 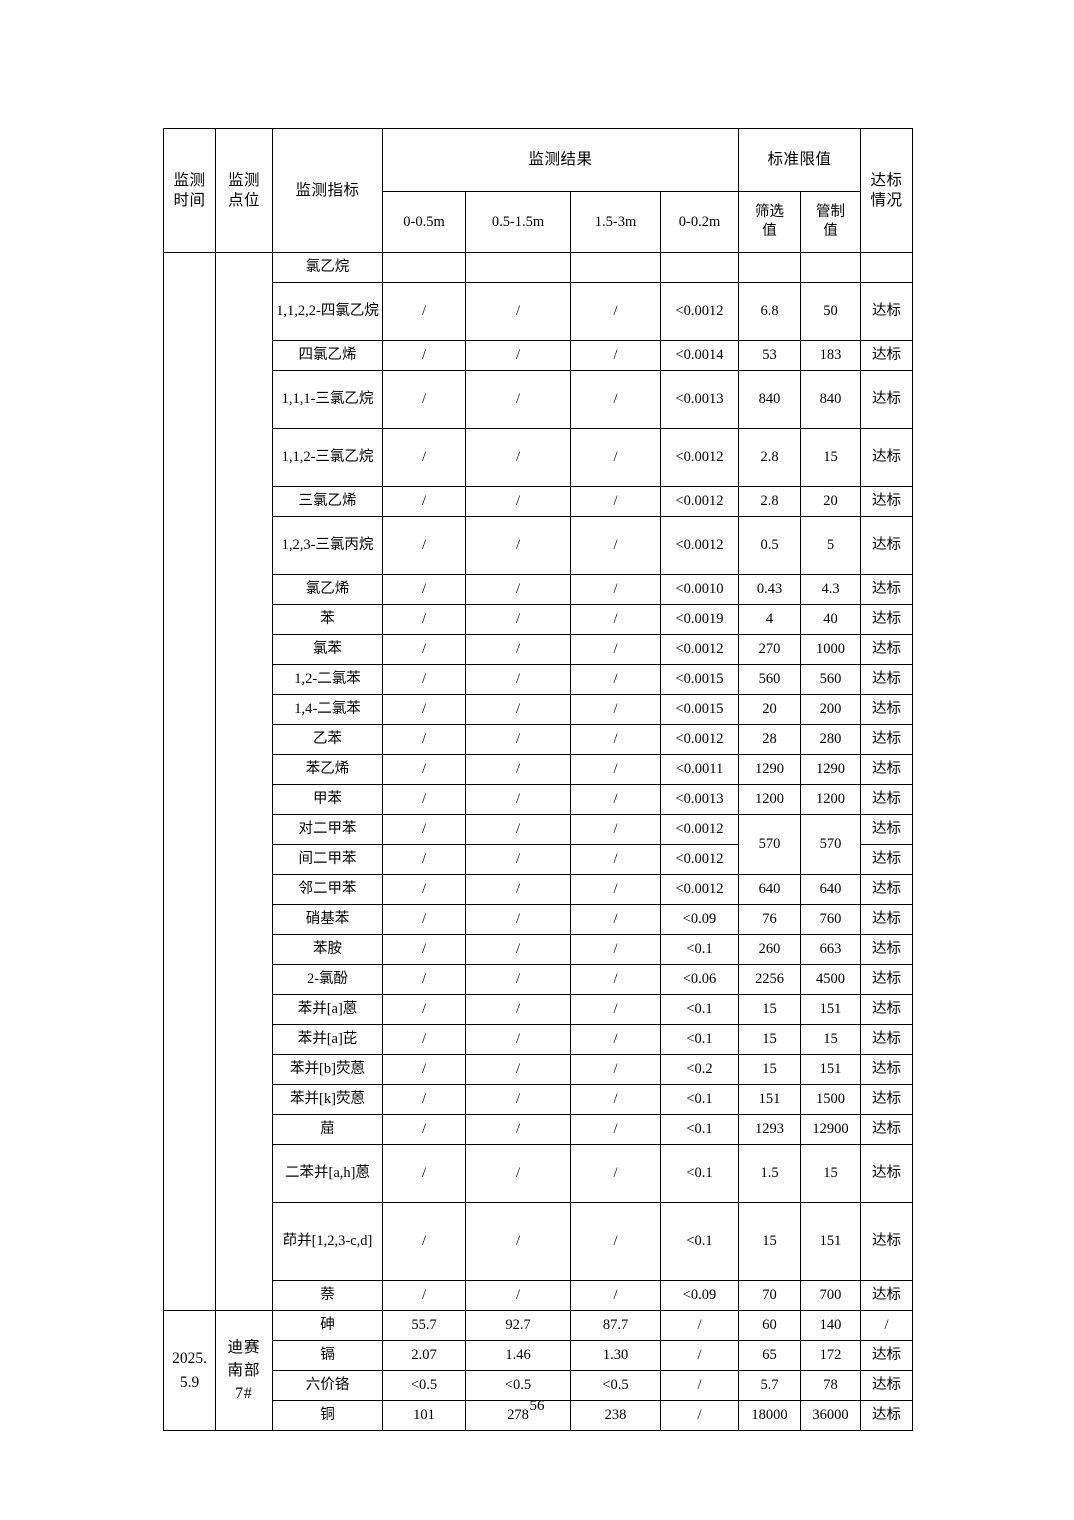 I want to click on cell-screening-value: 640, so click(x=770, y=889).